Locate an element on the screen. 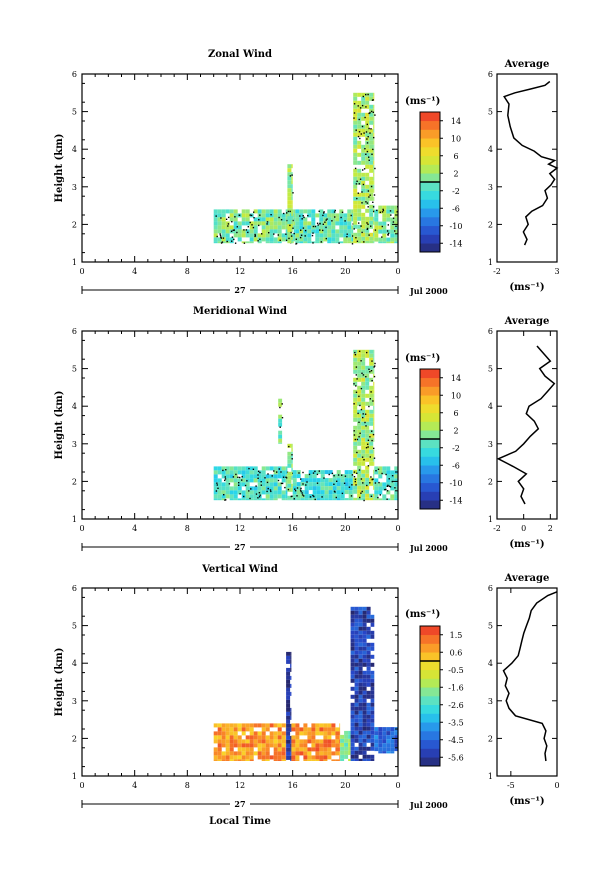  average-y-tick-label: 1 is located at coordinates (490, 776).